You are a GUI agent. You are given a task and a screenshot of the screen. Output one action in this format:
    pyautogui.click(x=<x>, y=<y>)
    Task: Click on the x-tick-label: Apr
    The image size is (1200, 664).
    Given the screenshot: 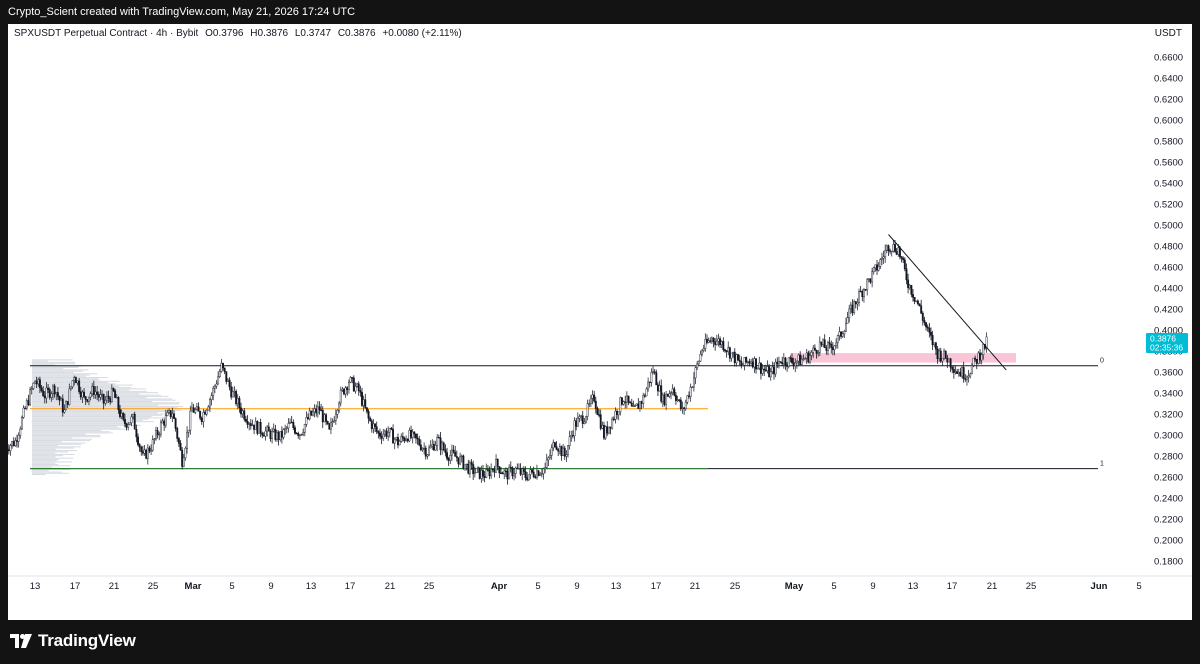 What is the action you would take?
    pyautogui.click(x=499, y=586)
    